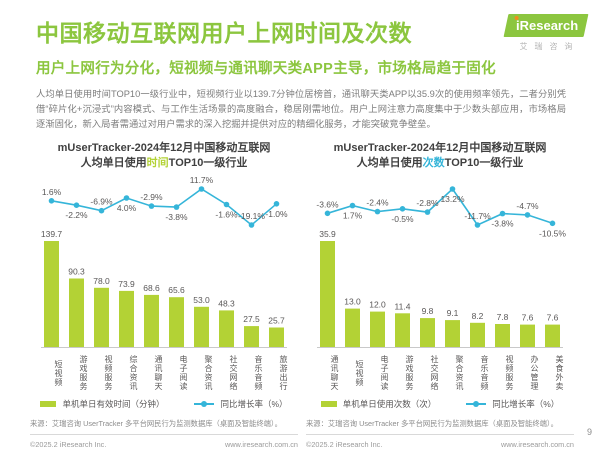 The image size is (600, 449). Describe the element at coordinates (76, 272) in the screenshot. I see `bar-value-label: 90.3` at that location.